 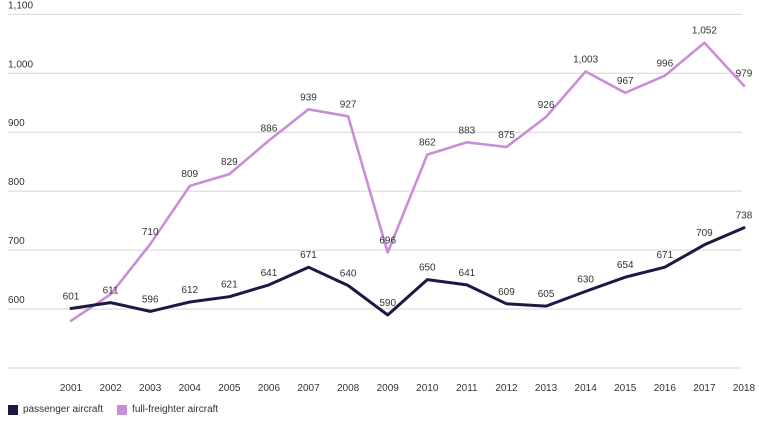 What do you see at coordinates (467, 130) in the screenshot?
I see `freighter-data-label: 883` at bounding box center [467, 130].